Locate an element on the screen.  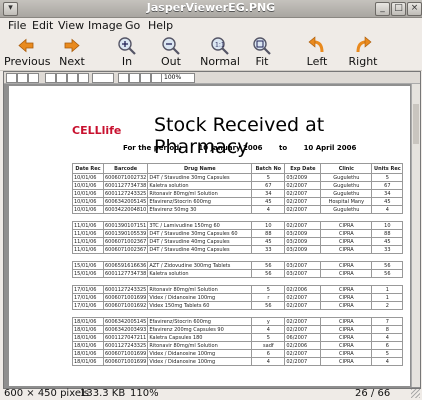
window-title: JasperViewerEG.PNG is located at coordinates (211, 7).